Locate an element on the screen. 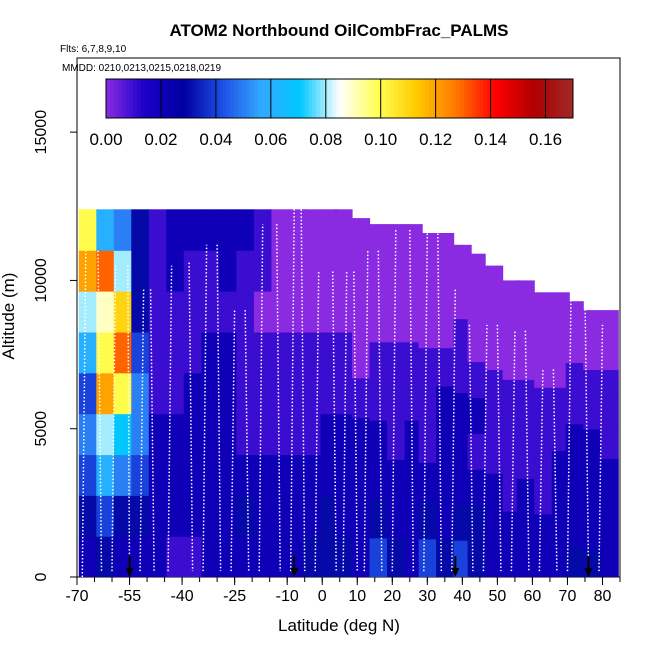  arrow-head is located at coordinates (129, 572).